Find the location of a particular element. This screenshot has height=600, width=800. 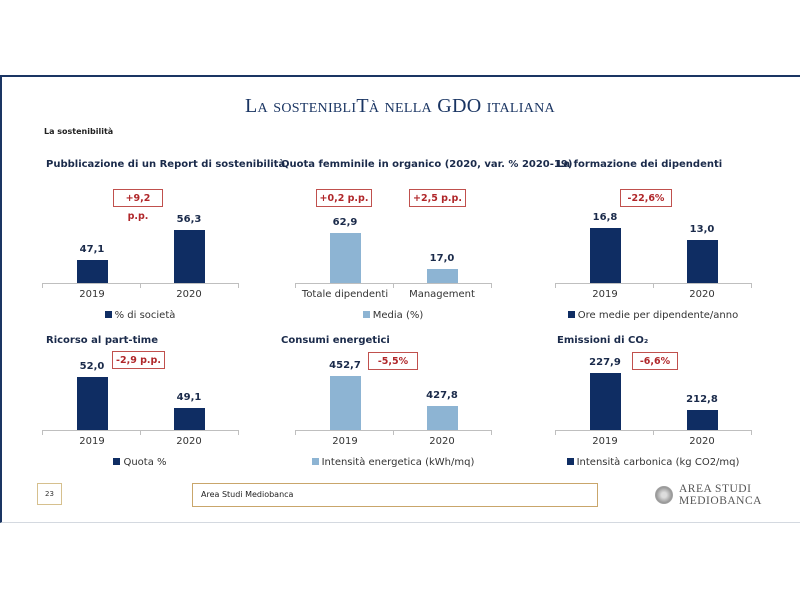

legend: Media (%) is located at coordinates (393, 315).